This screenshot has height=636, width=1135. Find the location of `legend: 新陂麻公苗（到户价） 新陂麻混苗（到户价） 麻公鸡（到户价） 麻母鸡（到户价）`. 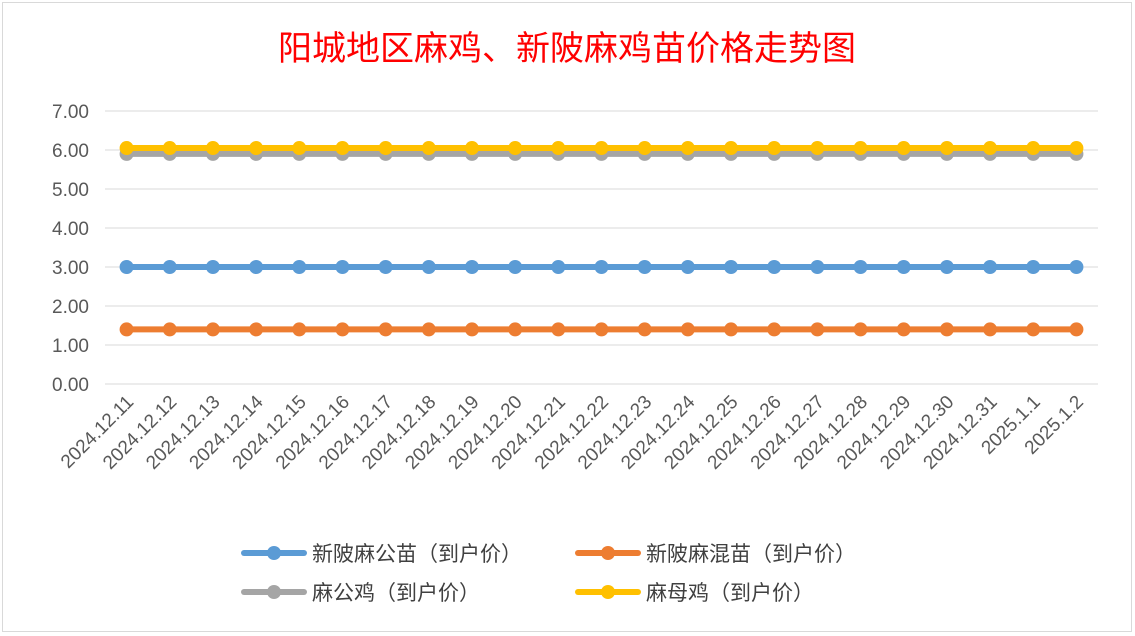

legend: 新陂麻公苗（到户价） 新陂麻混苗（到户价） 麻公鸡（到户价） 麻母鸡（到户价） is located at coordinates (548, 573).